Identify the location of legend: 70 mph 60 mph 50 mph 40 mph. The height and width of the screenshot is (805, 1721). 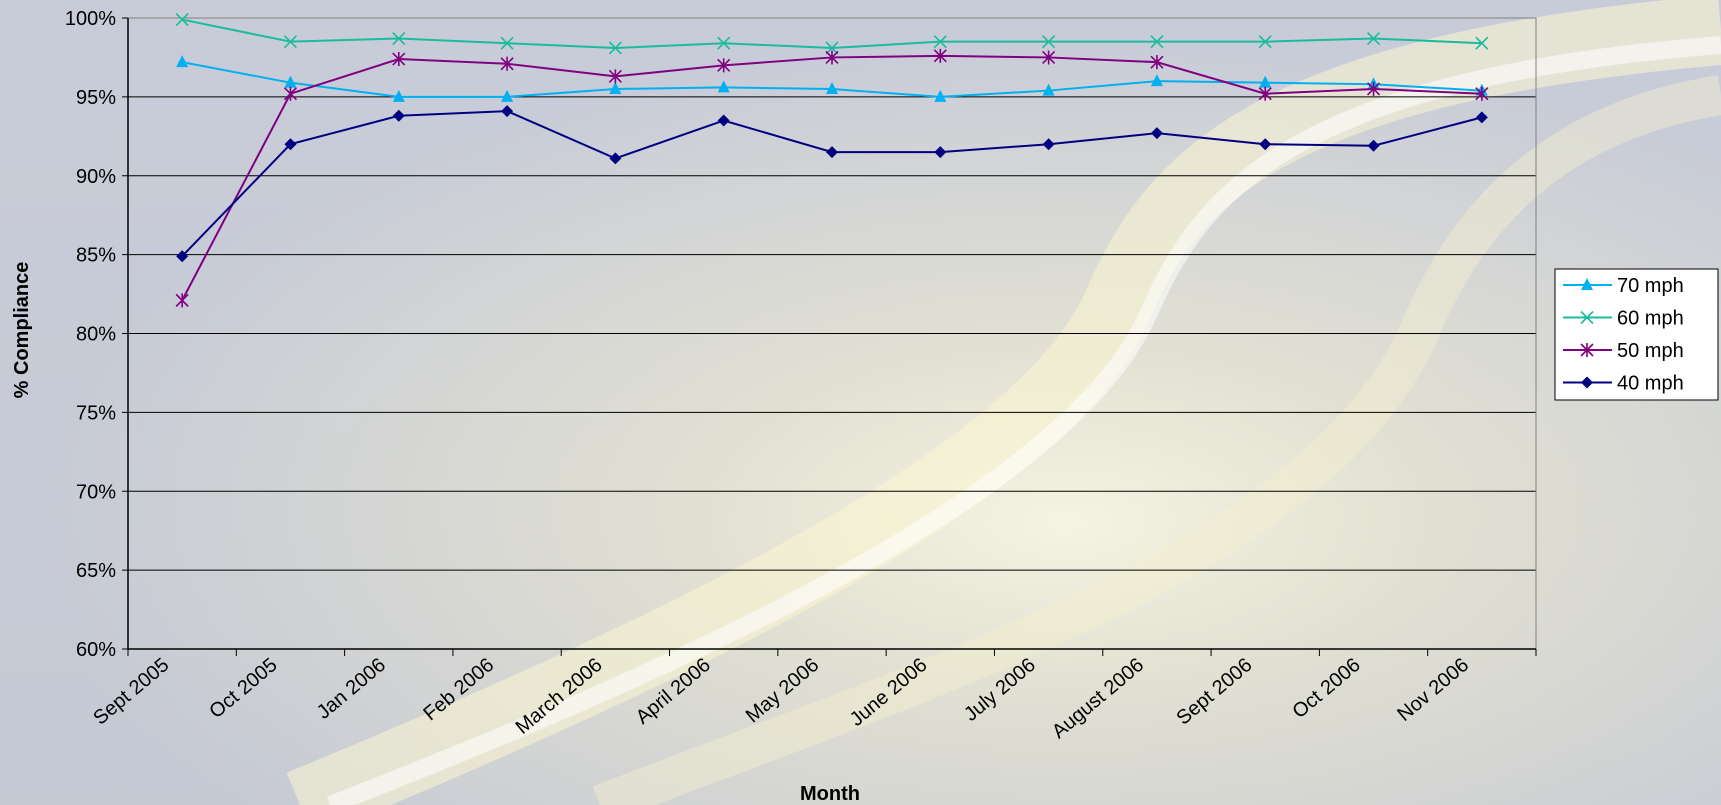
(1636, 334).